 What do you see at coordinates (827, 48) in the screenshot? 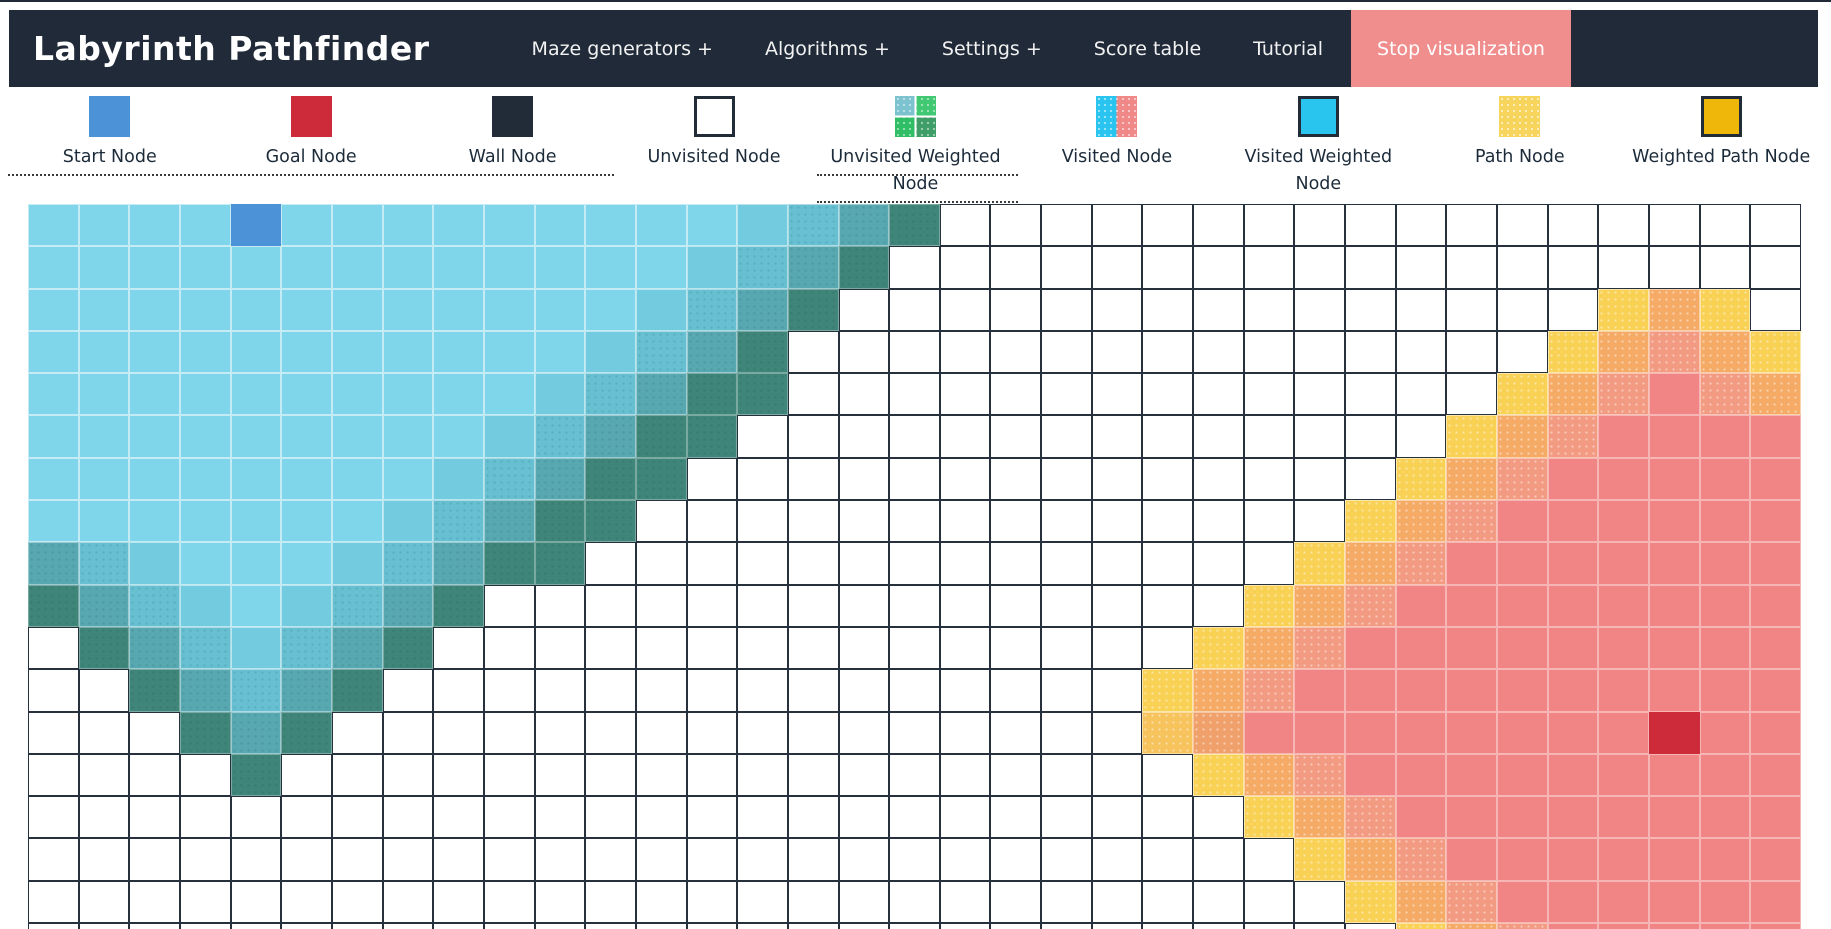
I see `nav-item-algorithms: Algorithms +` at bounding box center [827, 48].